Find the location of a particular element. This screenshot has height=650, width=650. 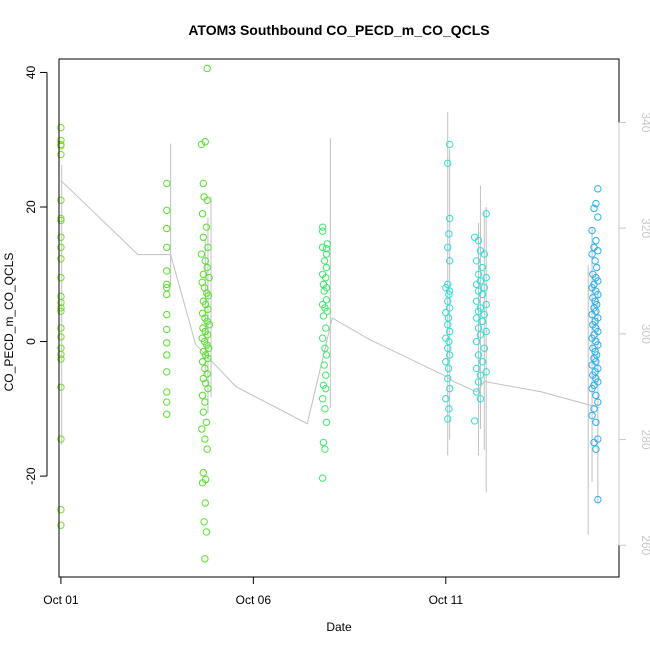

y-axis-label: CO_PECD_m_CO_QCLS is located at coordinates (9, 322).